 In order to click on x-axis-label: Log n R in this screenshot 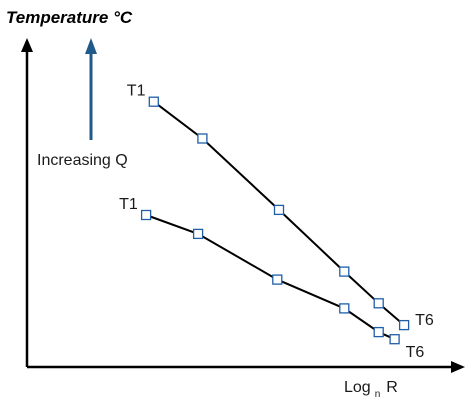, I will do `click(371, 389)`.